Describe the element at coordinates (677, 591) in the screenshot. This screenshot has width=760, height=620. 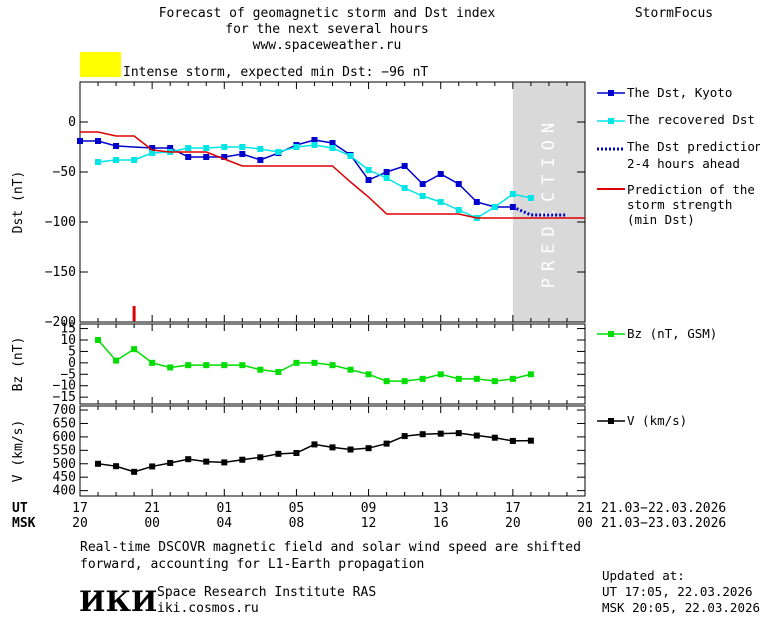
I see `updated-ut: UT 17:05, 22.03.2026` at that location.